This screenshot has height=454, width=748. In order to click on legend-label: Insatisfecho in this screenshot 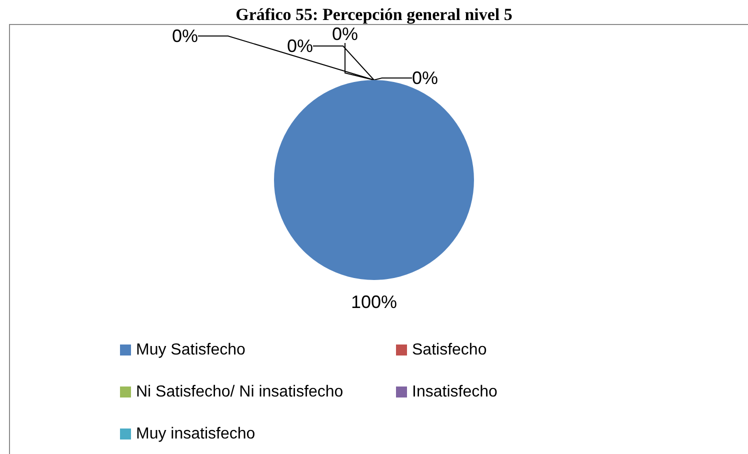, I will do `click(455, 392)`.